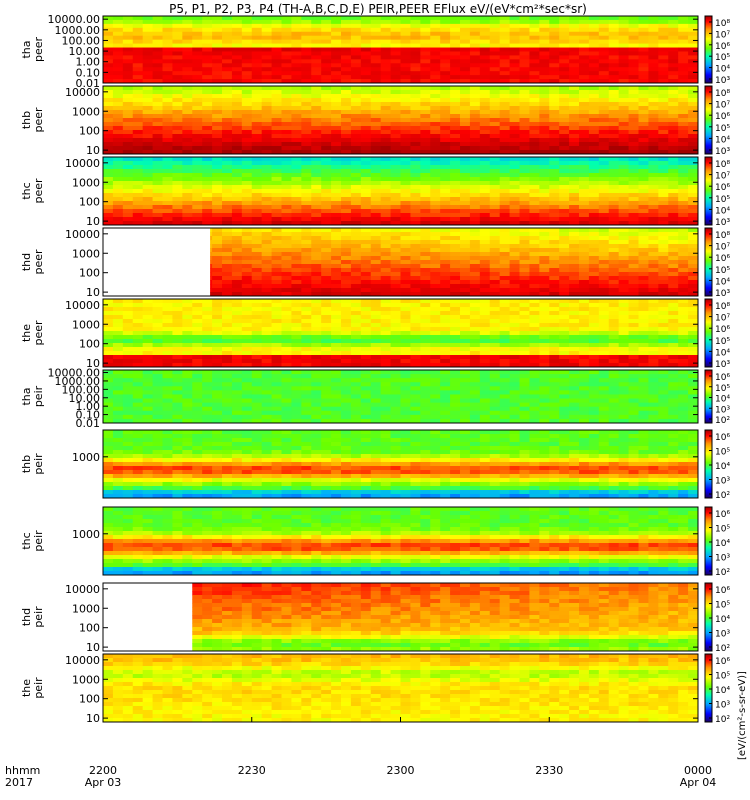 The height and width of the screenshot is (800, 750). I want to click on x-tick-date: Apr 04, so click(698, 782).